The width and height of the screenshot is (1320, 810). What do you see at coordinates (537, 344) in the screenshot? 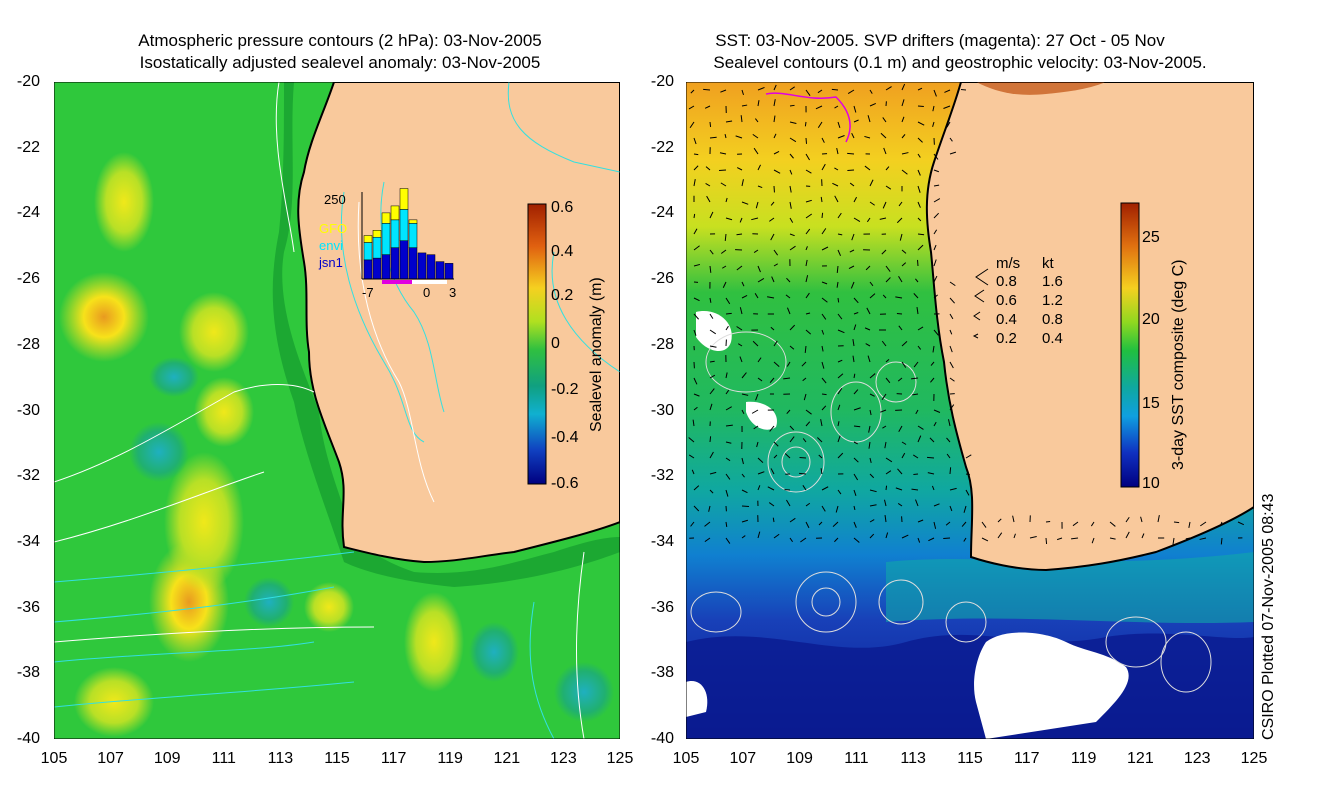
I see `left-colorbar` at bounding box center [537, 344].